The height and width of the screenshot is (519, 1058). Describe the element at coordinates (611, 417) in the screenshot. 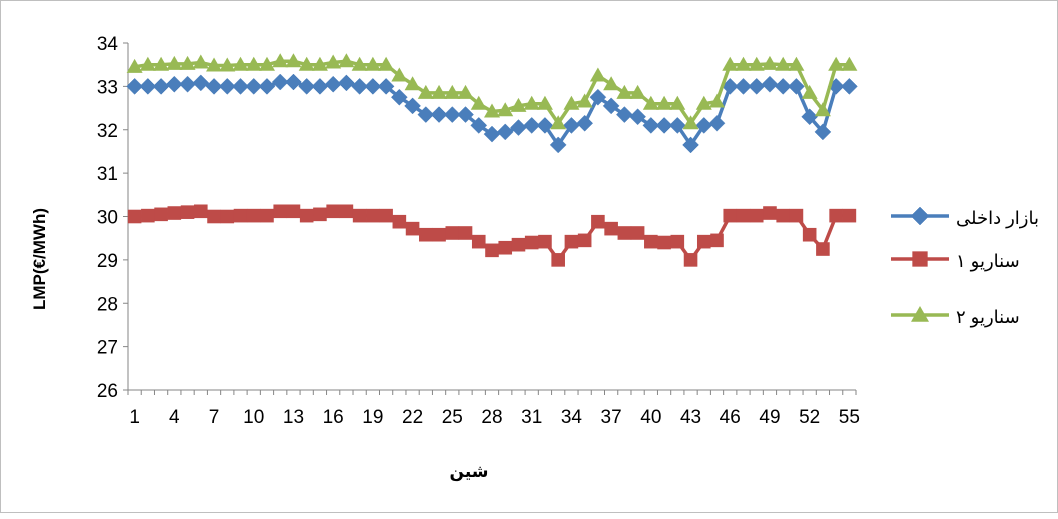

I see `x-tick-label: 37` at that location.